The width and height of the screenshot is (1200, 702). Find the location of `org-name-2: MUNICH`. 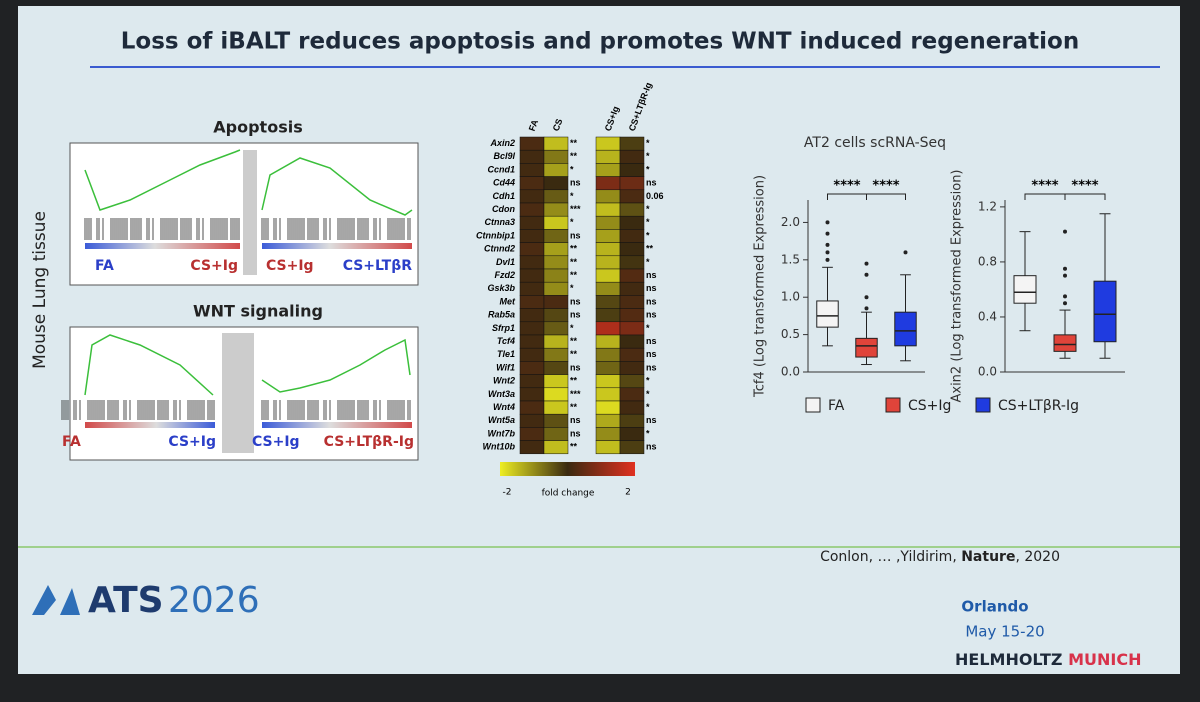

org-name-2: MUNICH is located at coordinates (1104, 659).